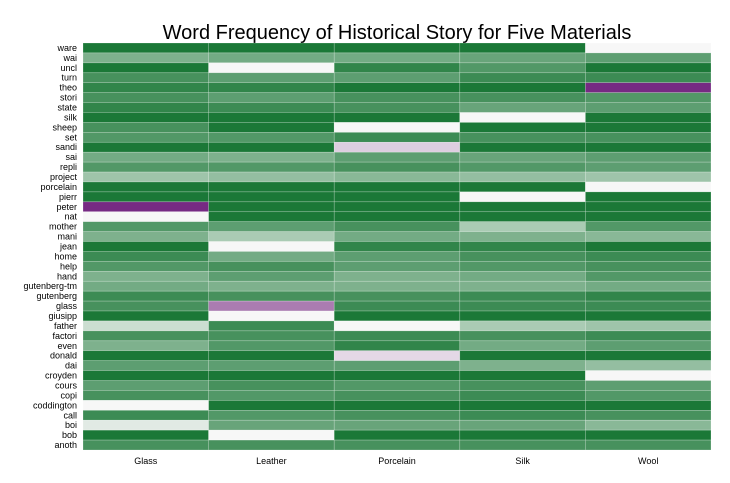 The width and height of the screenshot is (730, 483). Describe the element at coordinates (145, 395) in the screenshot. I see `heatmap-cell-copi-glass` at that location.